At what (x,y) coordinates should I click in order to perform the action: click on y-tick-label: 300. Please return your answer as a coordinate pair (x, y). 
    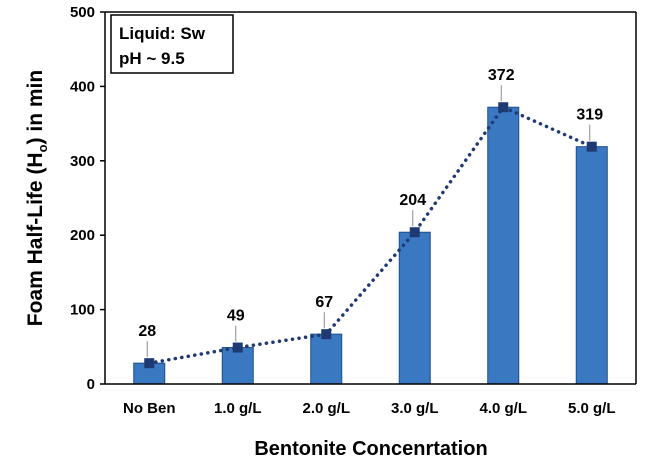
    Looking at the image, I should click on (82, 161).